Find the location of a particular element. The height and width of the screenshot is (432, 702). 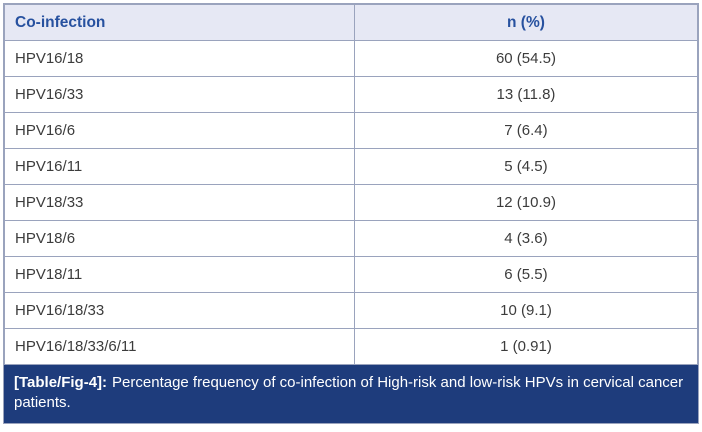

table-row: HPV16/11 5 (4.5) is located at coordinates (351, 166).